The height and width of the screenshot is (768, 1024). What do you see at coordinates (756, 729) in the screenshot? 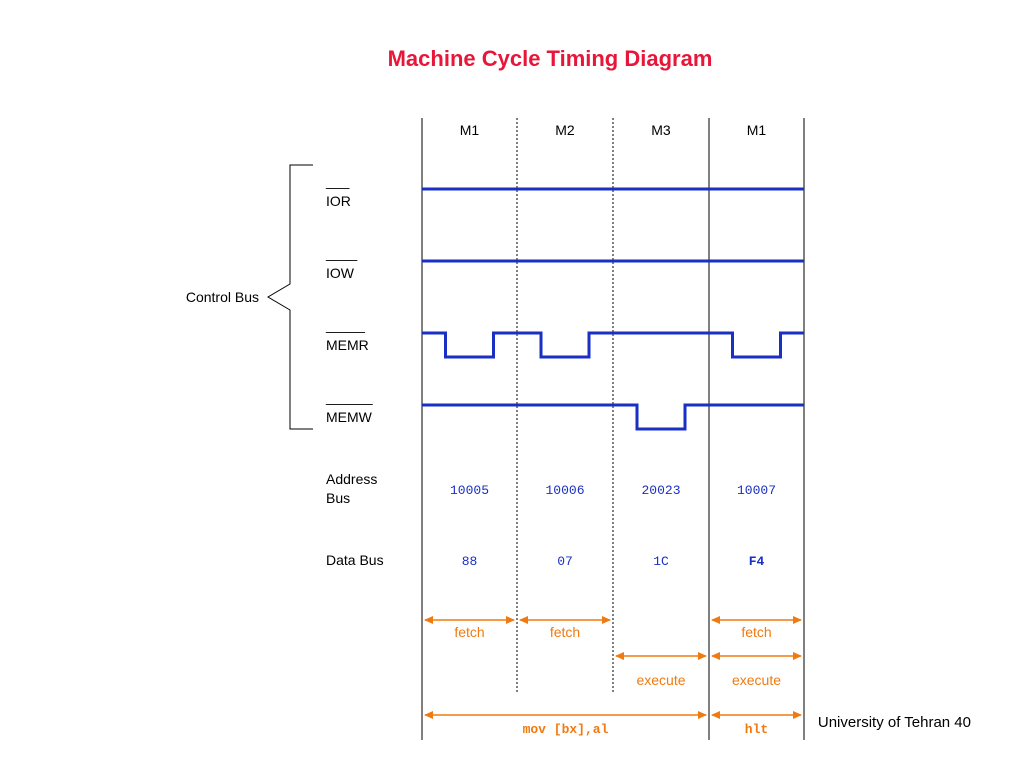
I see `instruction-label: hlt` at bounding box center [756, 729].